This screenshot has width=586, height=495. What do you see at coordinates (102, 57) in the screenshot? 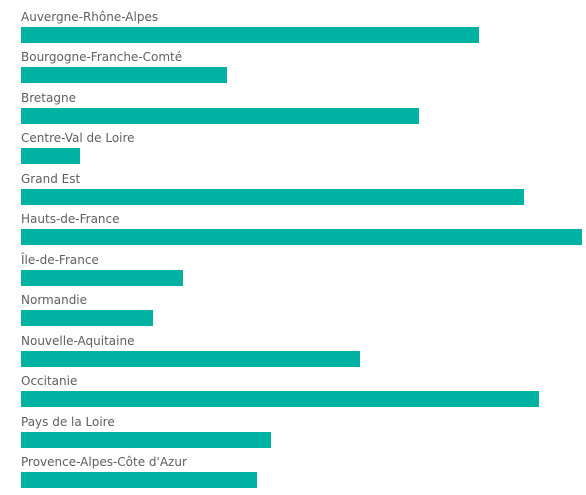
I see `bar-label: Bourgogne-Franche-Comté` at bounding box center [102, 57].